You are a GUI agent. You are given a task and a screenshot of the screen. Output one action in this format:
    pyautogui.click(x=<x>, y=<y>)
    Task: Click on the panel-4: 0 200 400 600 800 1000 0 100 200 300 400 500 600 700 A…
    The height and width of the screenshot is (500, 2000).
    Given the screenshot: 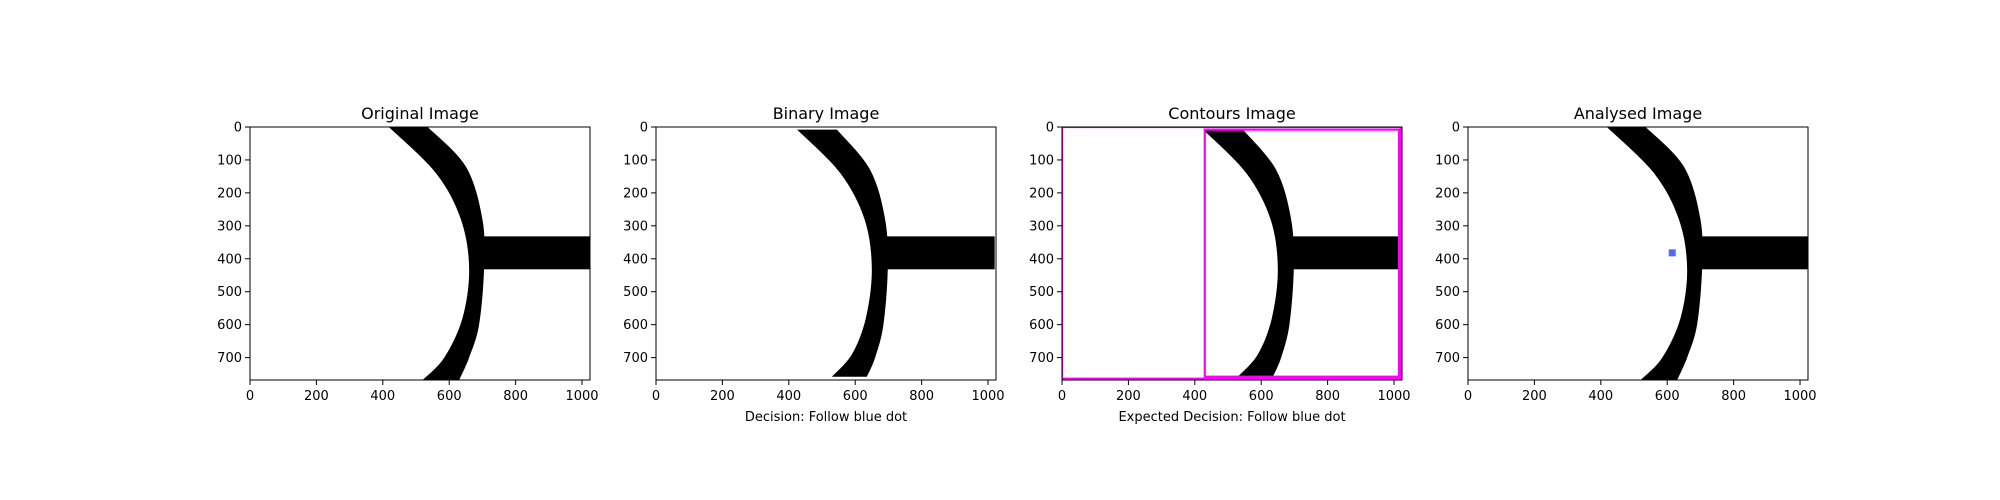 What is the action you would take?
    pyautogui.click(x=1625, y=254)
    